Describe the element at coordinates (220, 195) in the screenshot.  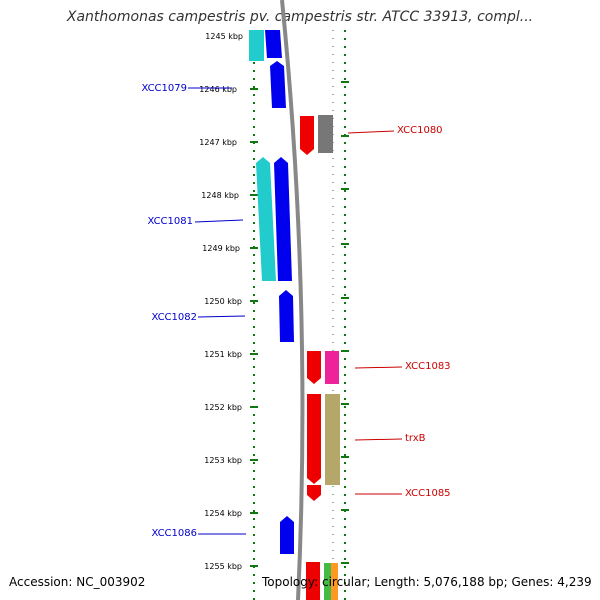
I see `tick-label: 1248 kbp` at that location.